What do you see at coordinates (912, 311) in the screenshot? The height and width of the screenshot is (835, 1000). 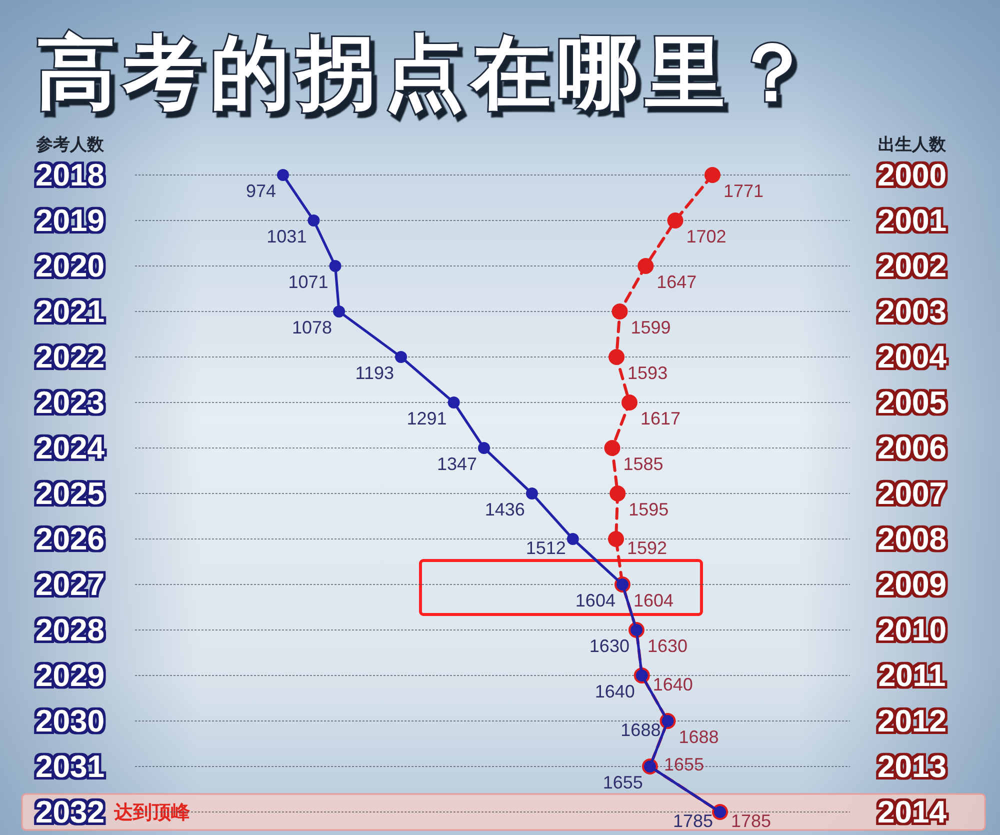 I see `y2-tick-label: 2003` at bounding box center [912, 311].